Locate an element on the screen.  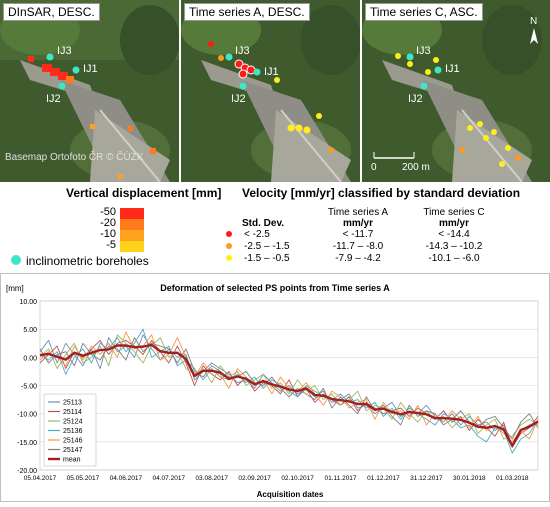
y-tick-labels: 10.00 5.00 0.00 -5.00 -10.00 -15.00 -20.00 is located at coordinates (27, 387).